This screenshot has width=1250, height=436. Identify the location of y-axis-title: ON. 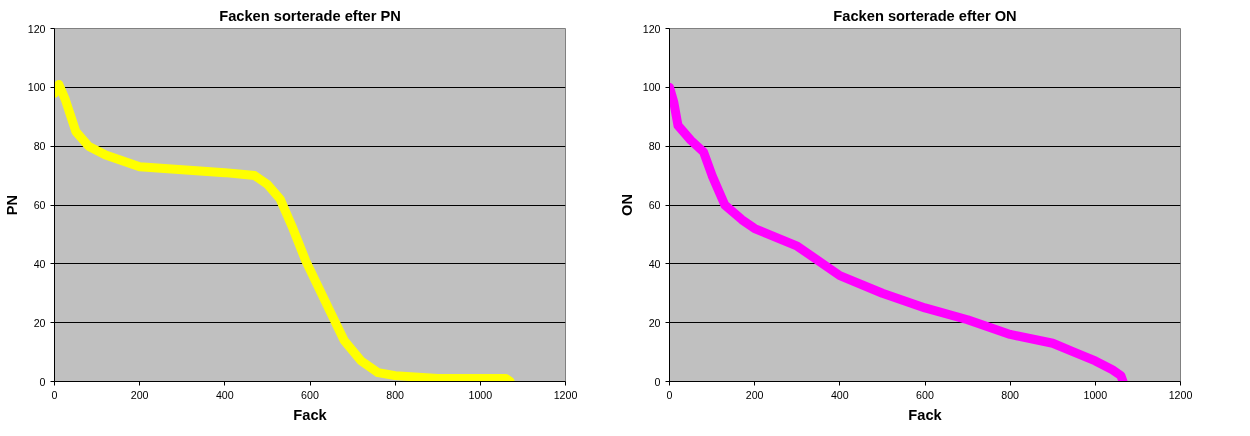
(626, 205).